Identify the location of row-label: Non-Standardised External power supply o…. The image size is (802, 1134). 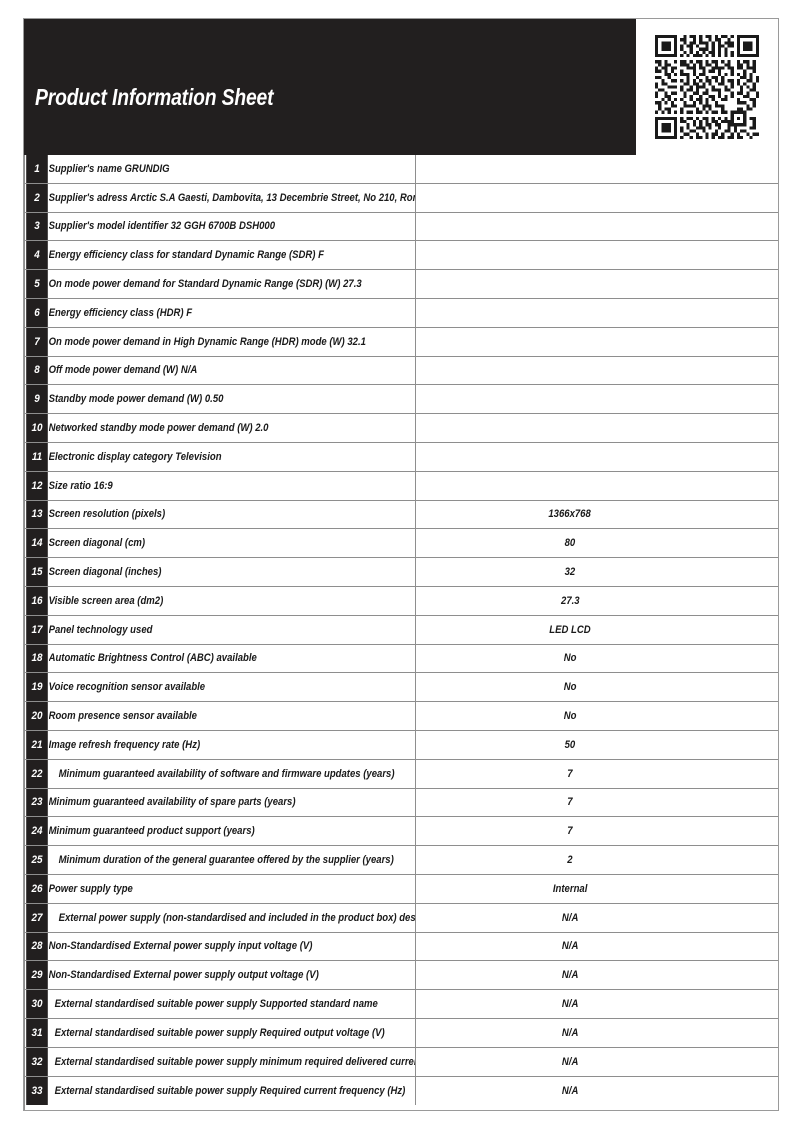
(184, 975).